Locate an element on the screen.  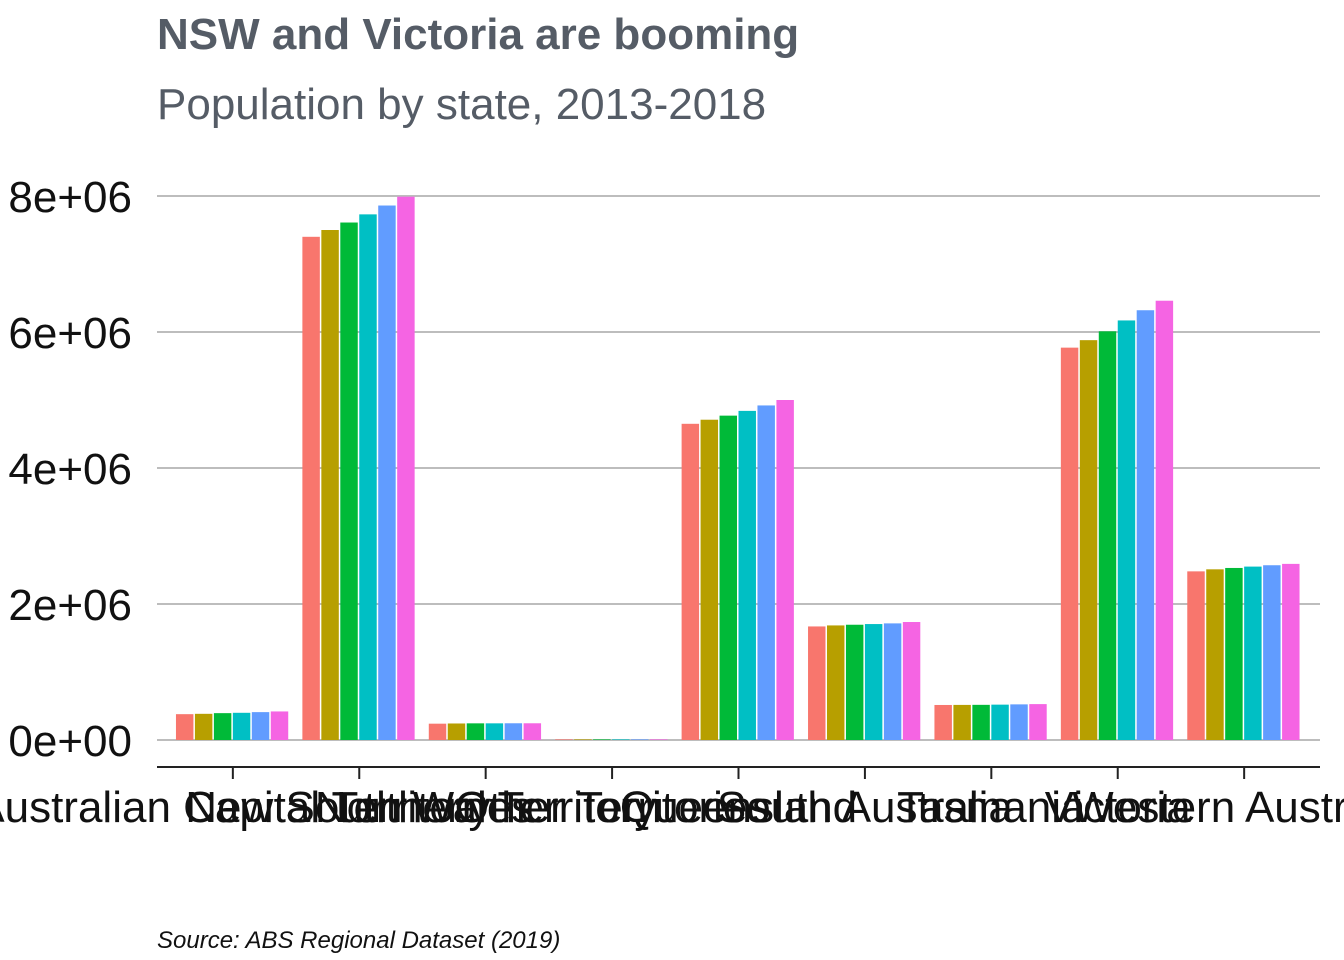
y-tick-label: 2e+06 is located at coordinates (70, 605).